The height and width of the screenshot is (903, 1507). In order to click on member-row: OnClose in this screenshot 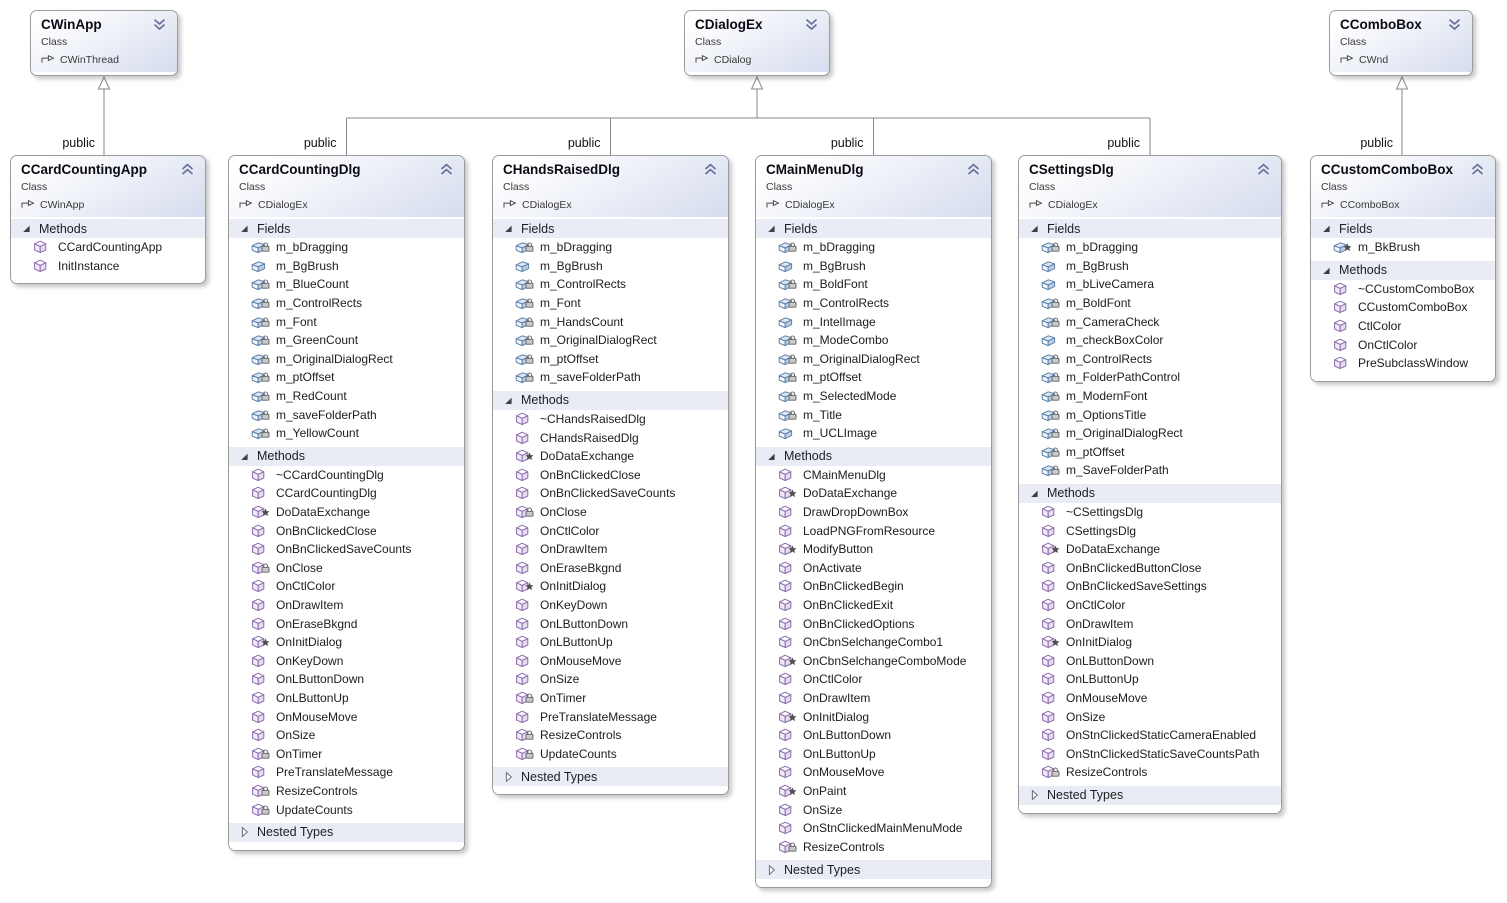, I will do `click(610, 512)`.